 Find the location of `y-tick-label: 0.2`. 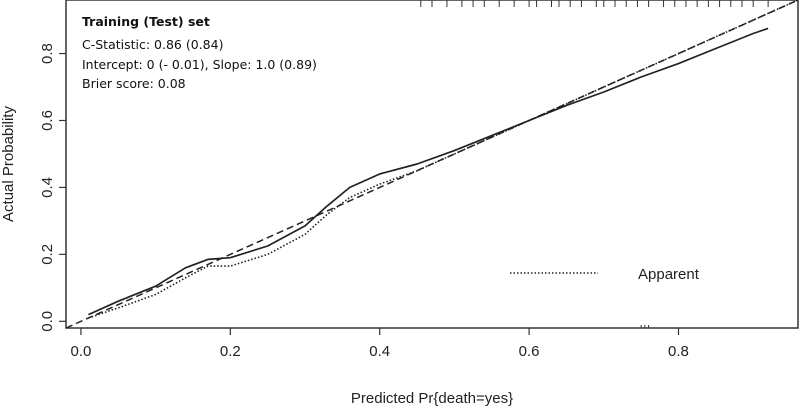

y-tick-label: 0.2 is located at coordinates (47, 254).